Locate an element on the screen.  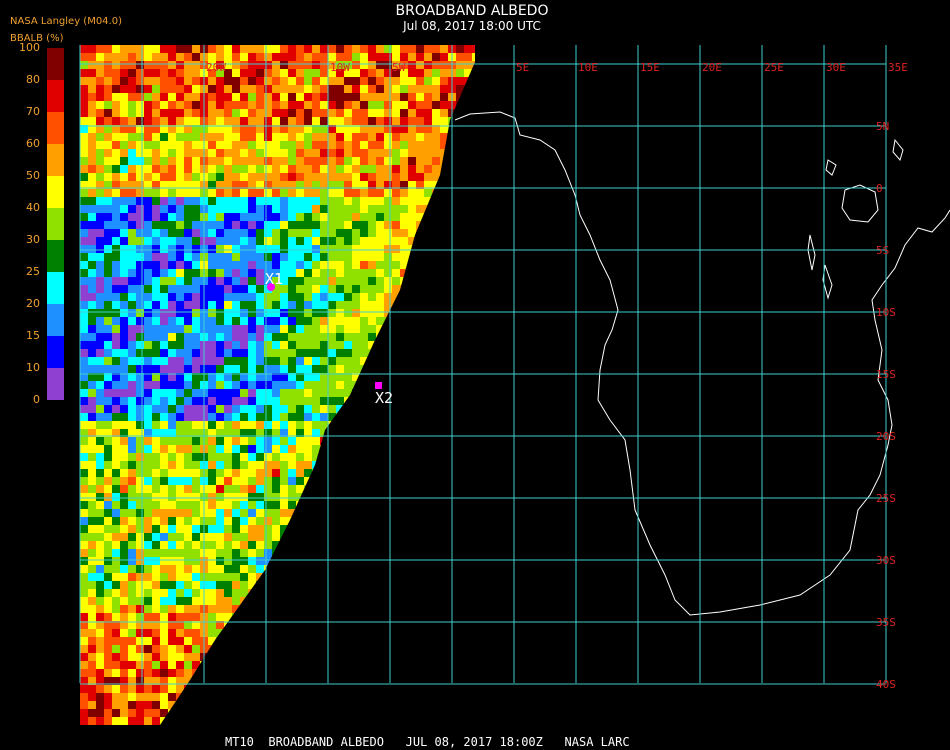
marker-label: X1 is located at coordinates (274, 279).